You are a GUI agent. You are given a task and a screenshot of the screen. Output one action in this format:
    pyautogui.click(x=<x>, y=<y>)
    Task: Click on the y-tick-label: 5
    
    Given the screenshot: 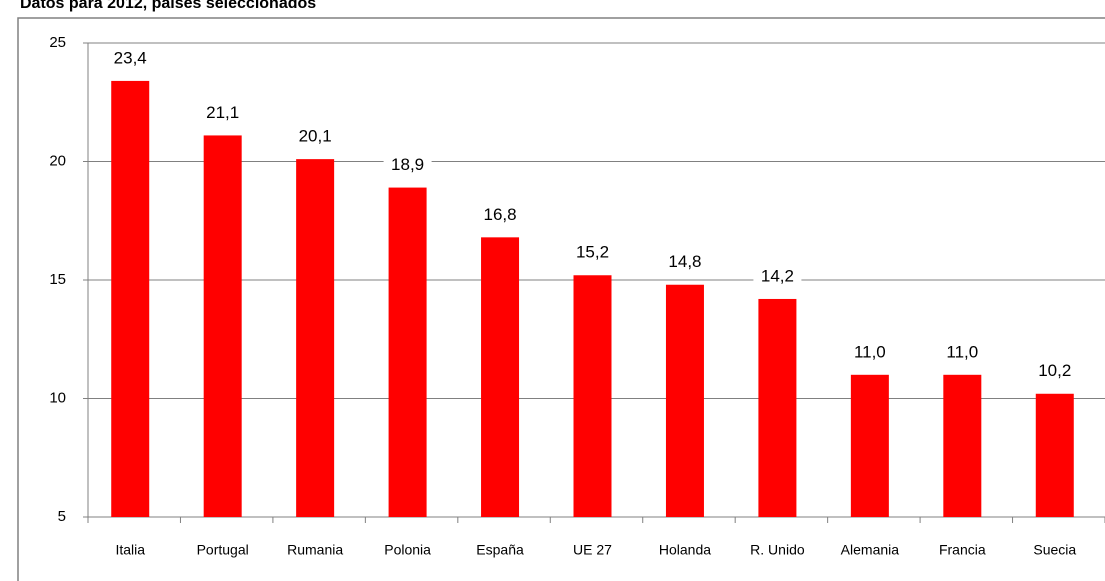 What is the action you would take?
    pyautogui.click(x=62, y=516)
    